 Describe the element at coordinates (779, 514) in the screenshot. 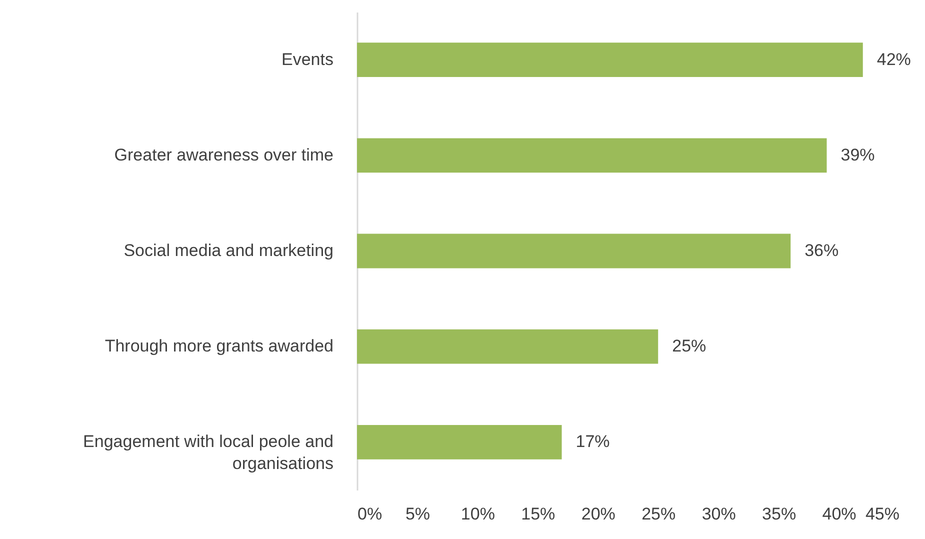

I see `x-tick-label: 35%` at that location.